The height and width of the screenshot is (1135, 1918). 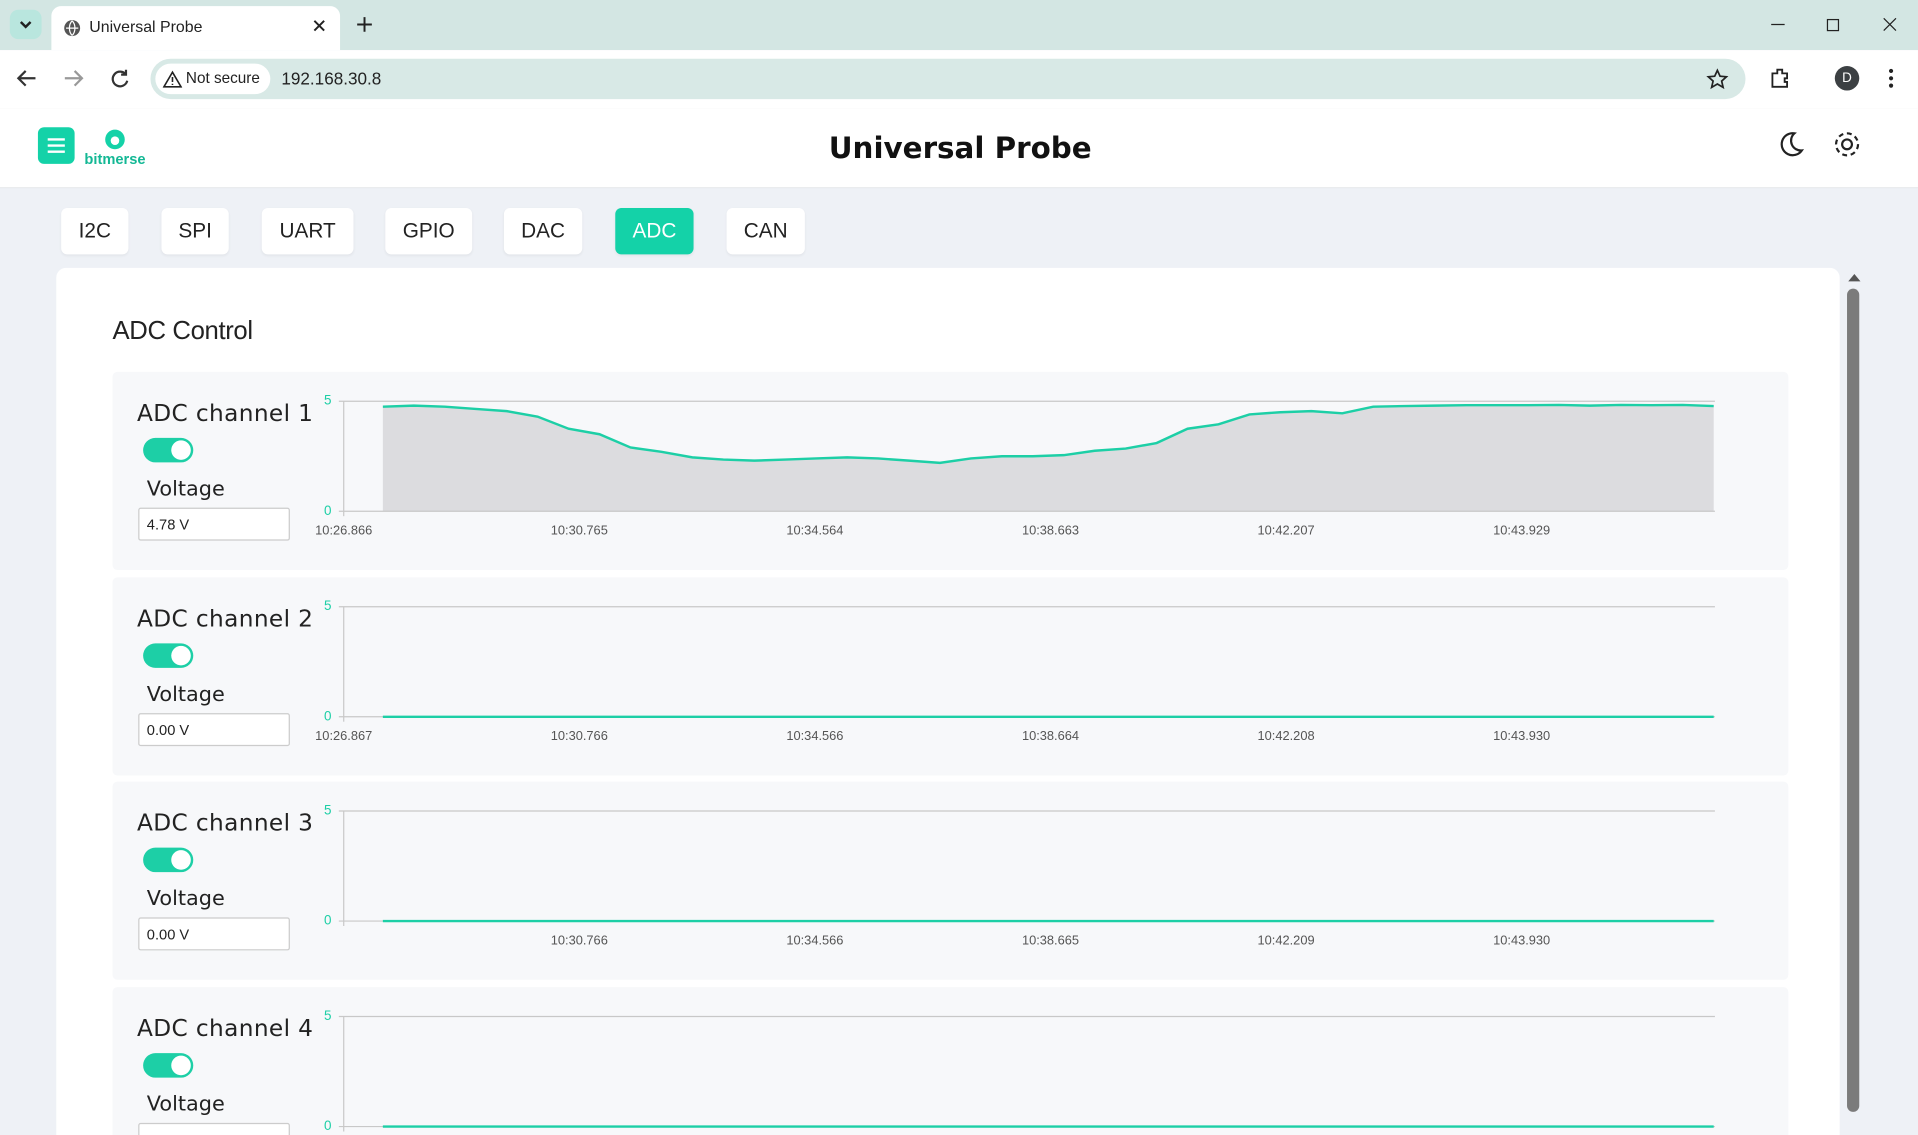 What do you see at coordinates (1781, 78) in the screenshot?
I see `extensions` at bounding box center [1781, 78].